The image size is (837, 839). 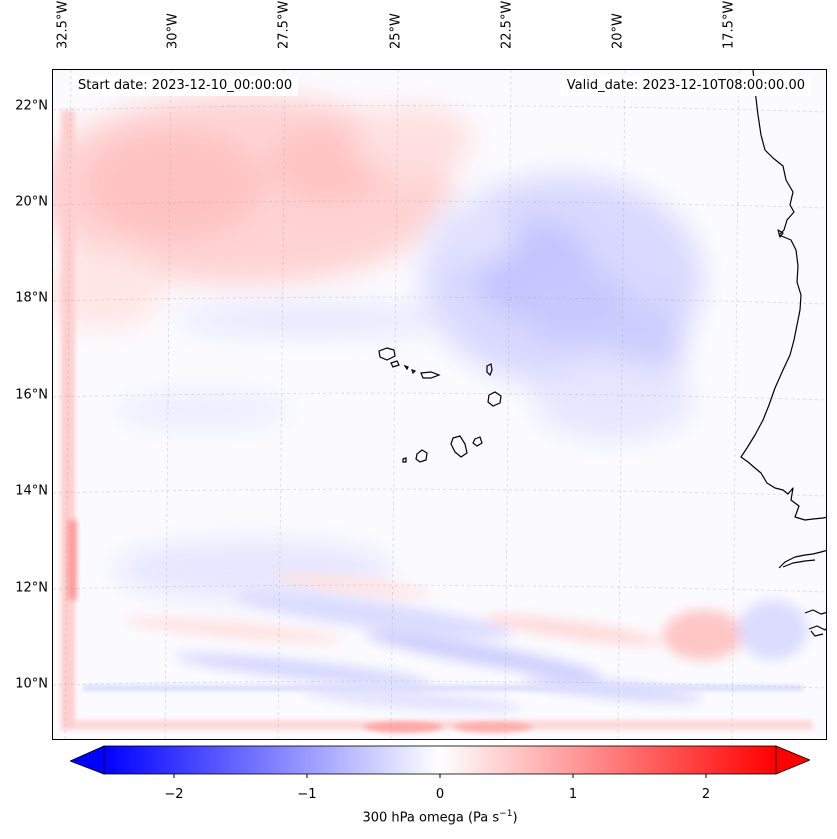 I want to click on colorbar-tick-2: 2, so click(x=706, y=794).